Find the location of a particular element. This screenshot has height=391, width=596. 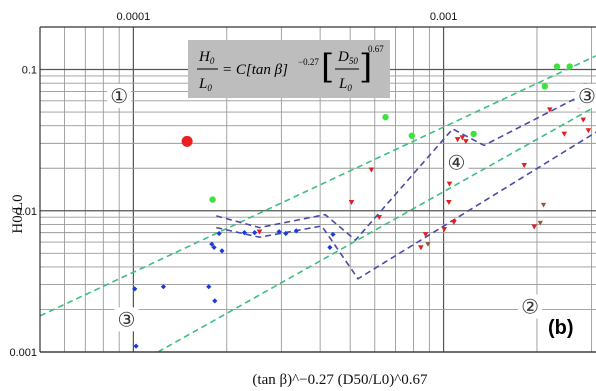

y-tick-label: 0.01 is located at coordinates (26, 212).